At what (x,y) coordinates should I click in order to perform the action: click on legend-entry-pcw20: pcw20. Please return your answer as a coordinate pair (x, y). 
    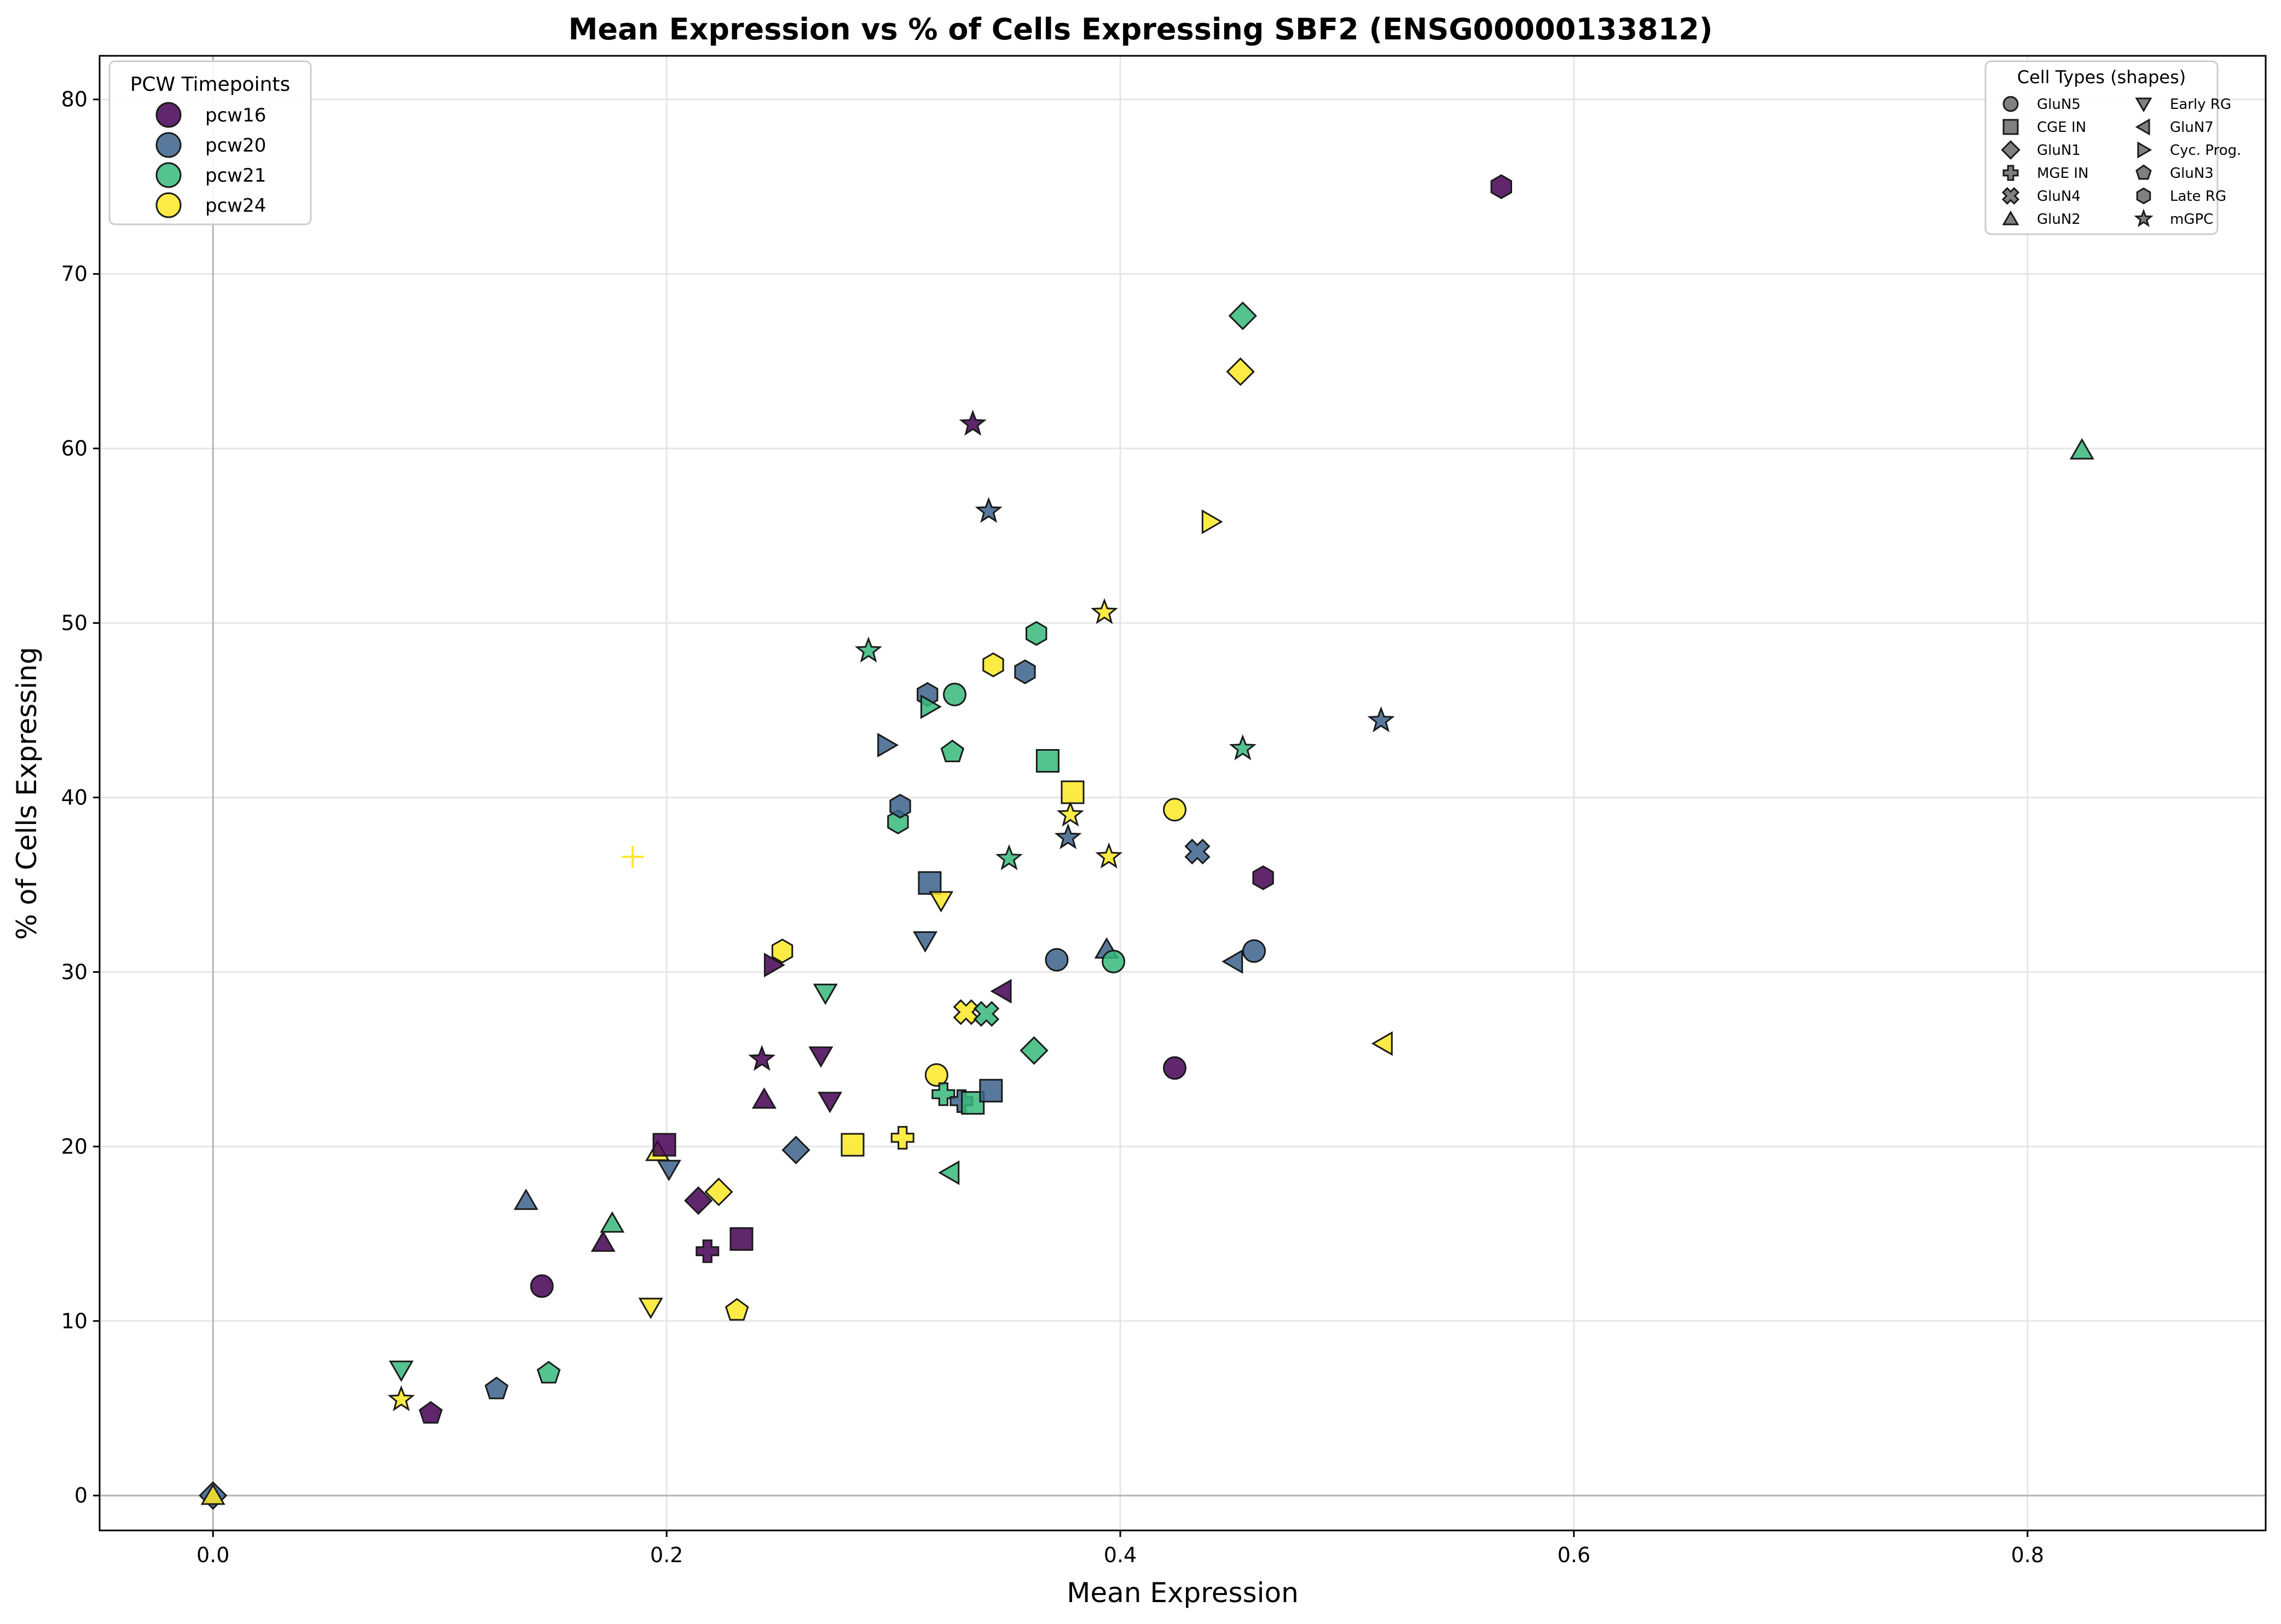
    Looking at the image, I should click on (210, 145).